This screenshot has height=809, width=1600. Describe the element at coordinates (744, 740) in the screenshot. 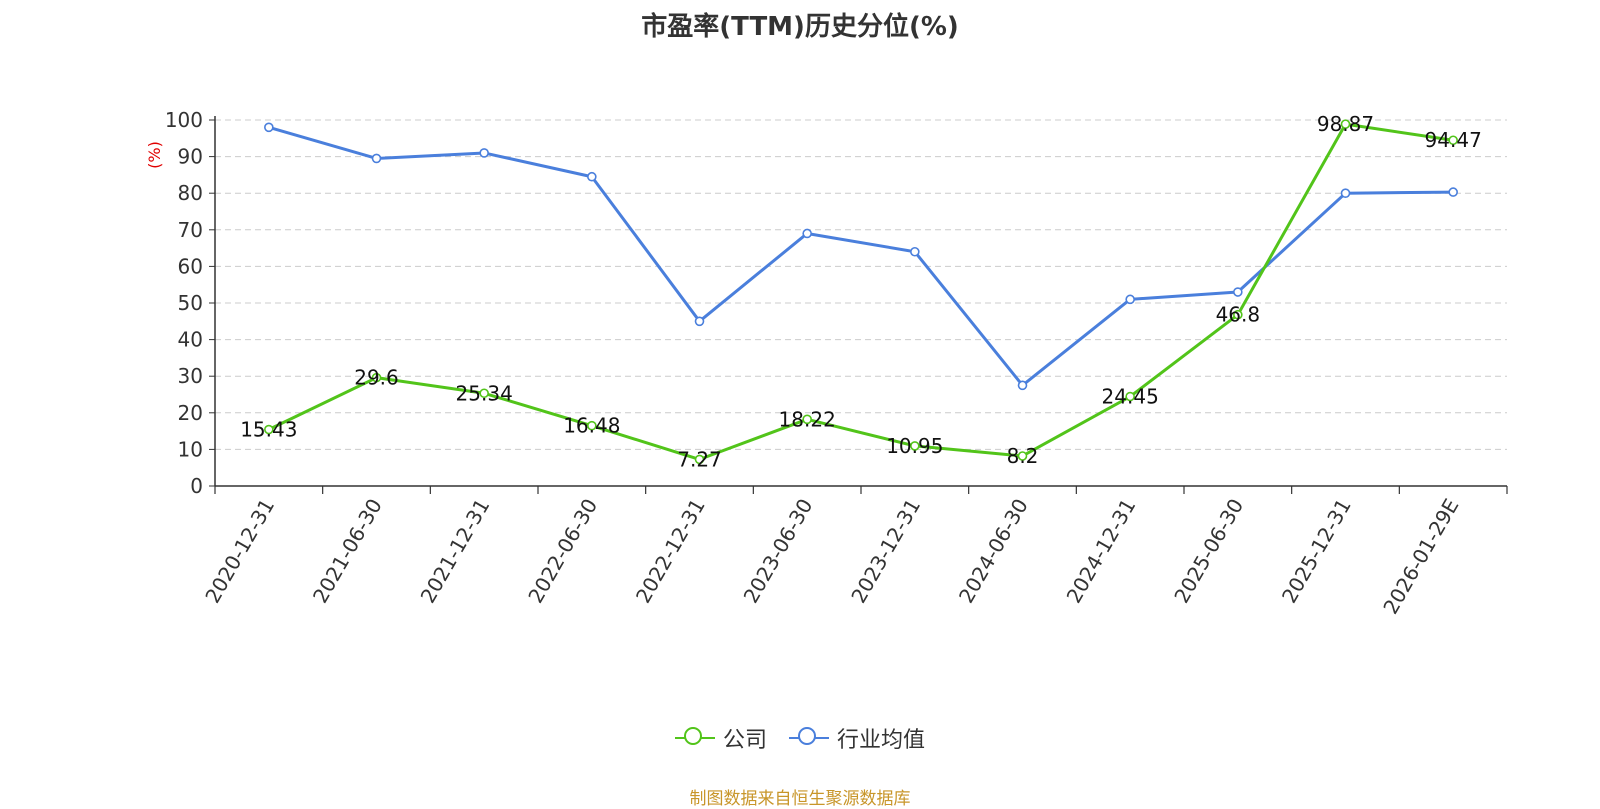

I see `legend-label-company: 公司` at that location.